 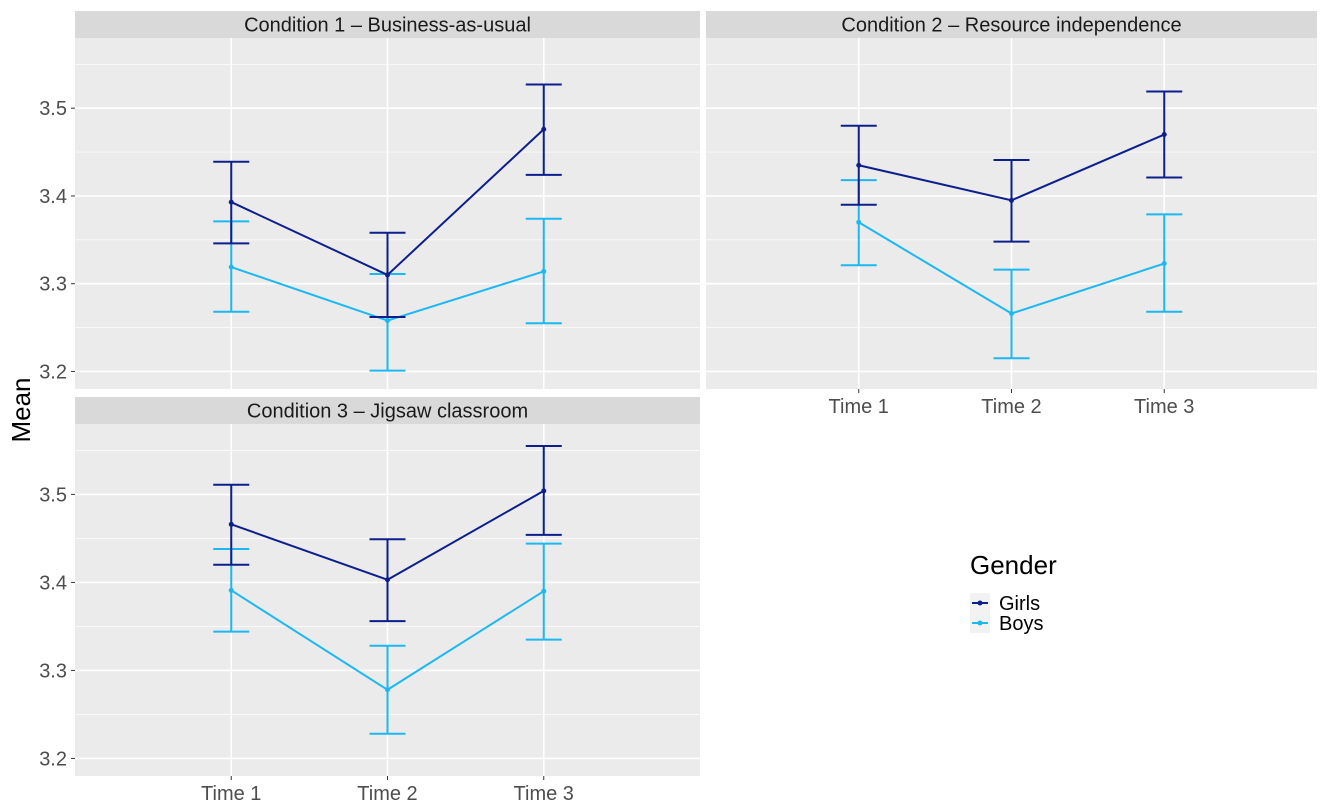 I want to click on legend-title: Gender, so click(x=1013, y=565).